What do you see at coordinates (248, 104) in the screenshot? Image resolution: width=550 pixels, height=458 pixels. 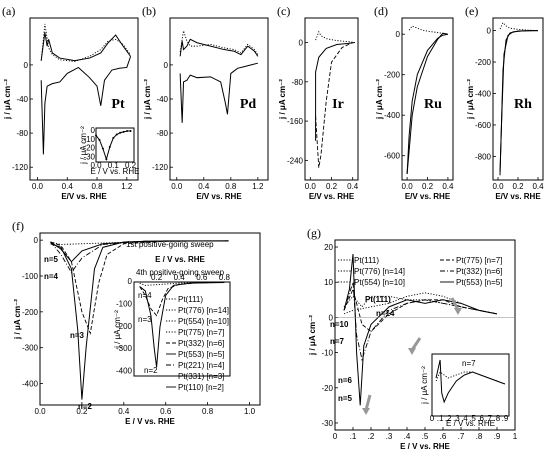 I see `panel-b-metal: Pd` at bounding box center [248, 104].